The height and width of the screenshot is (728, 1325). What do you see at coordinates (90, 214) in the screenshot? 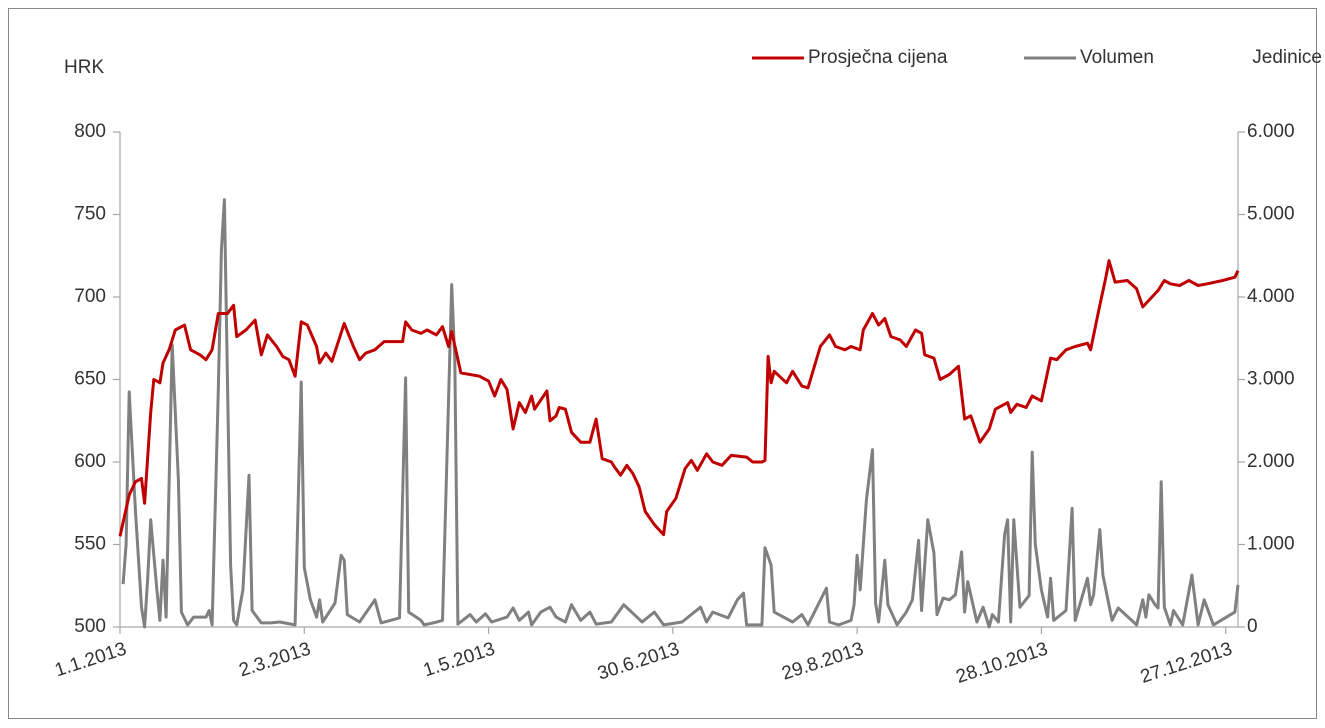
I see `y-tick-label: 750` at bounding box center [90, 214].